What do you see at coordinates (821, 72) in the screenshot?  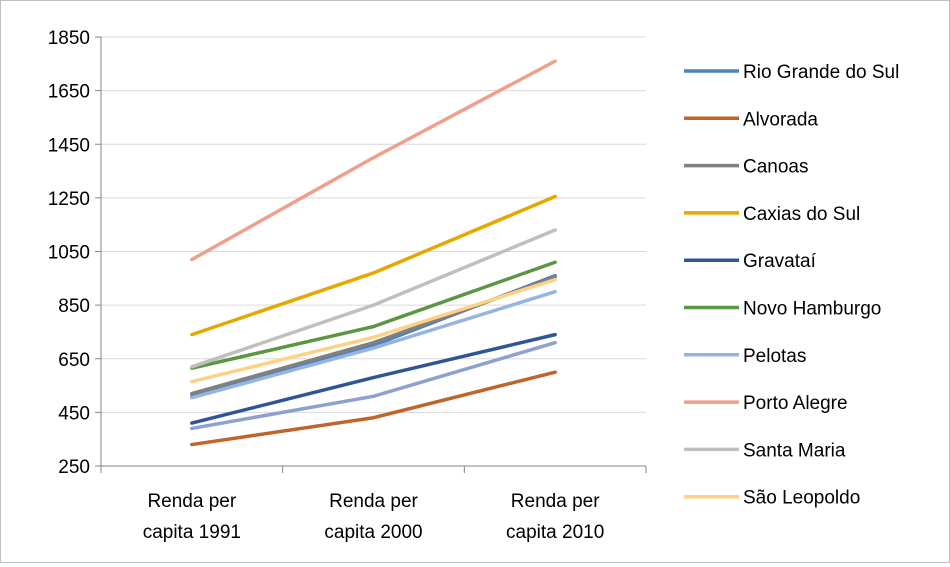 I see `legend-label: Rio Grande do Sul` at bounding box center [821, 72].